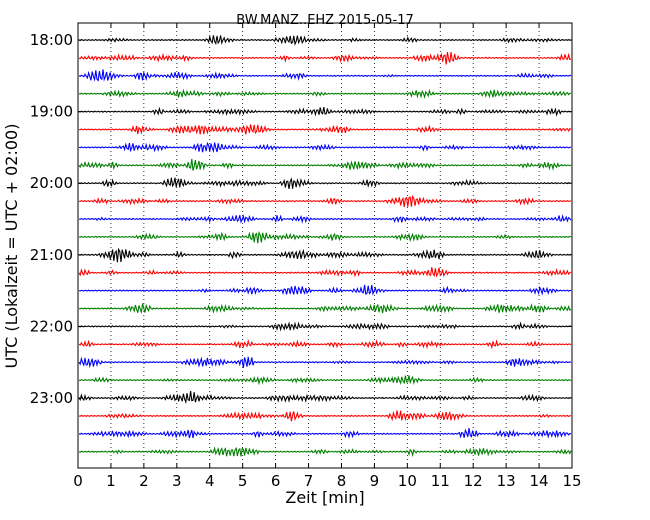  Describe the element at coordinates (11, 246) in the screenshot. I see `y-axis-label: UTC (Lokalzeit = UTC + 02:00)` at that location.